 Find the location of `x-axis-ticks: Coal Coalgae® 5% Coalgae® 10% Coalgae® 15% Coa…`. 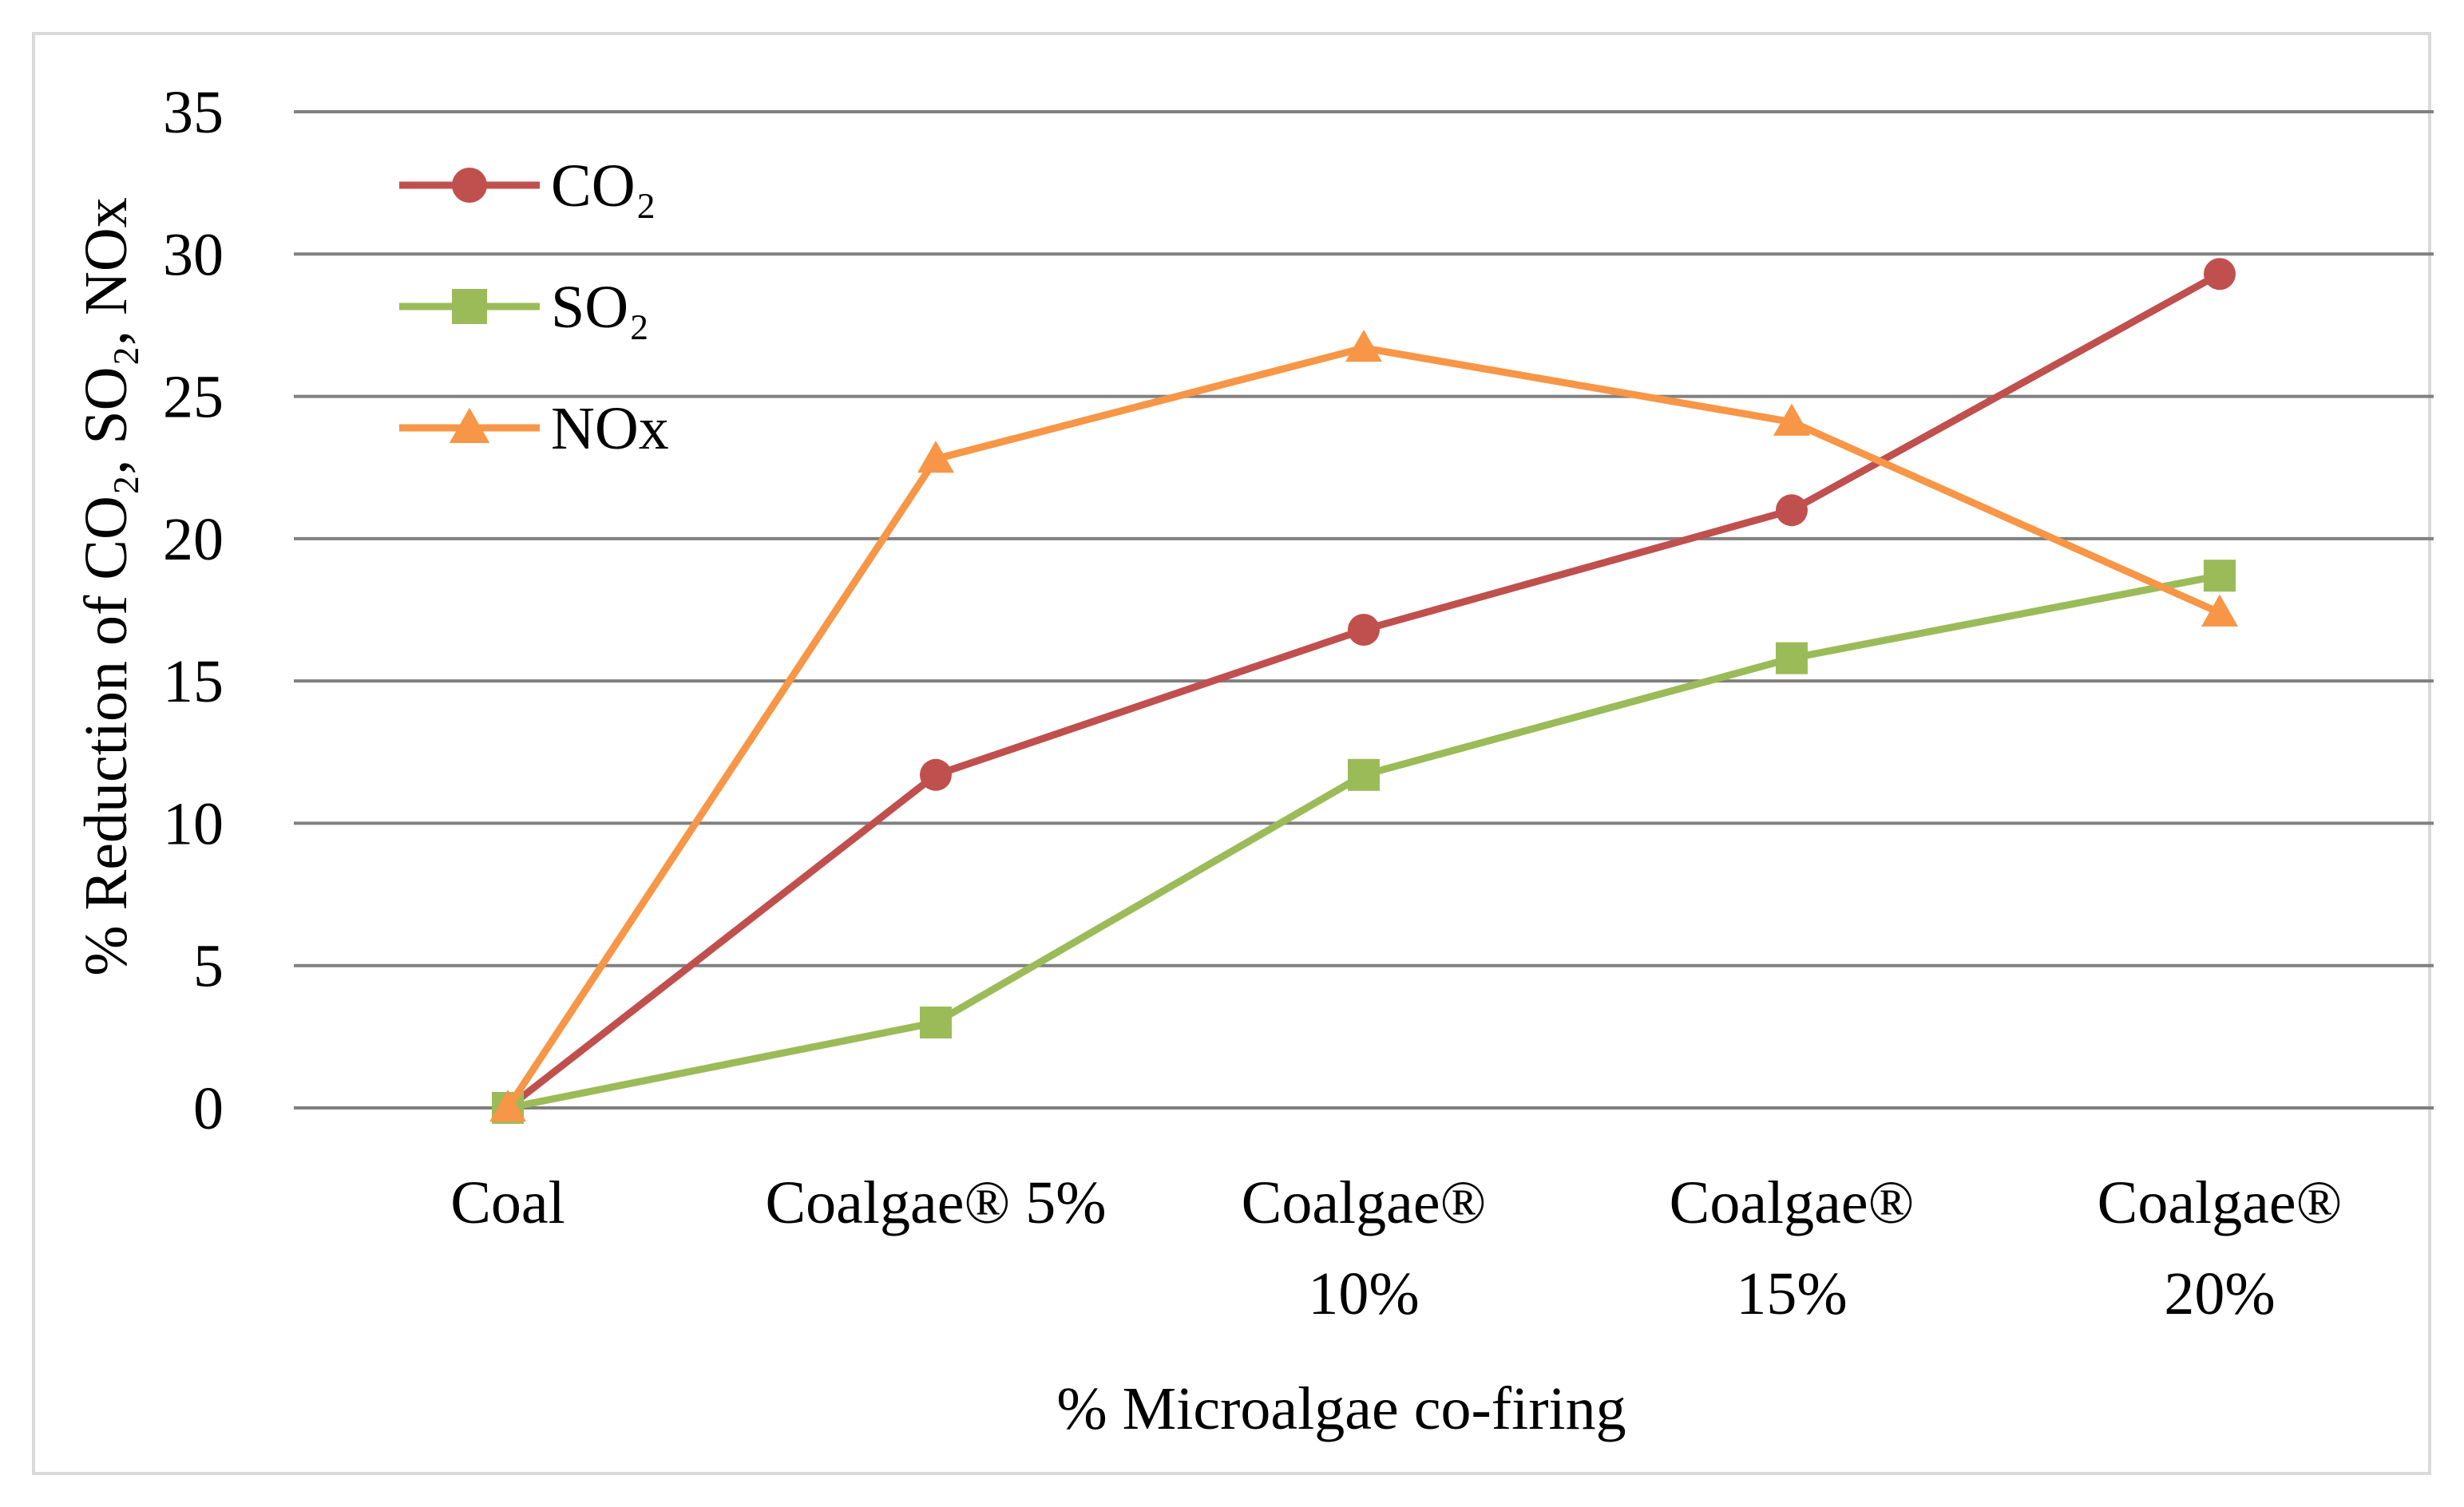

x-axis-ticks: Coal Coalgae® 5% Coalgae® 10% Coalgae® 15% Coa… is located at coordinates (1396, 1248).